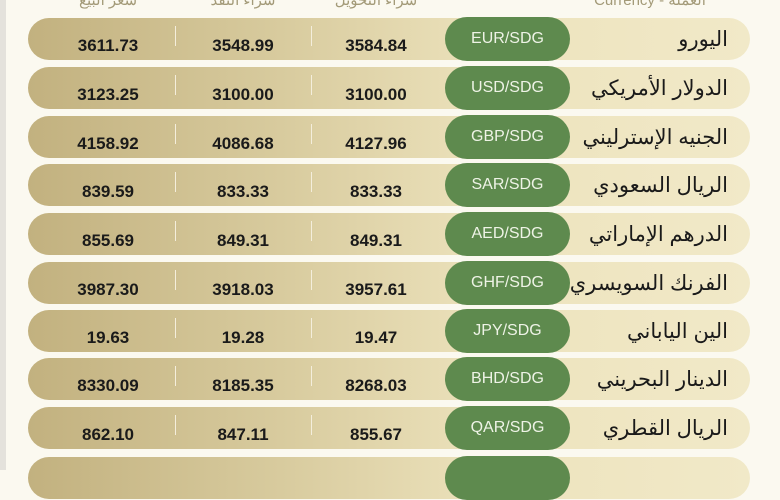  I want to click on transfer-buy-rate: 855.67, so click(376, 434).